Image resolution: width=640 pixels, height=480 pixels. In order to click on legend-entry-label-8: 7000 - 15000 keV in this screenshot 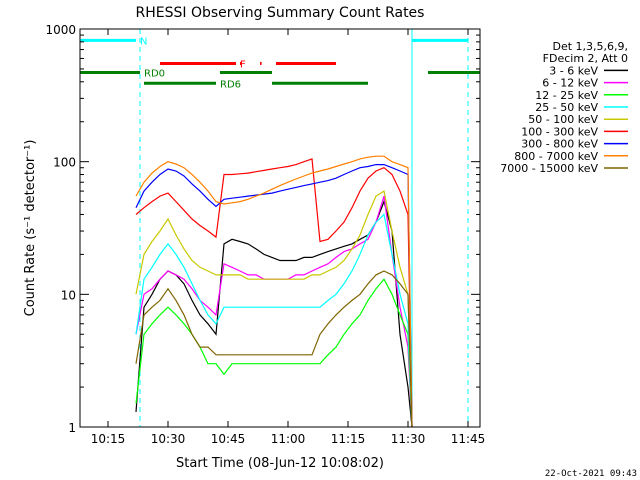, I will do `click(549, 168)`.